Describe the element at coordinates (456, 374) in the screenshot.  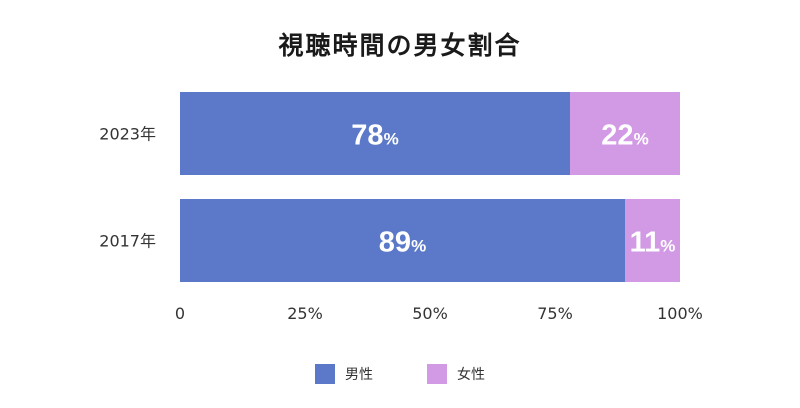
I see `legend-item-female: 女性` at that location.